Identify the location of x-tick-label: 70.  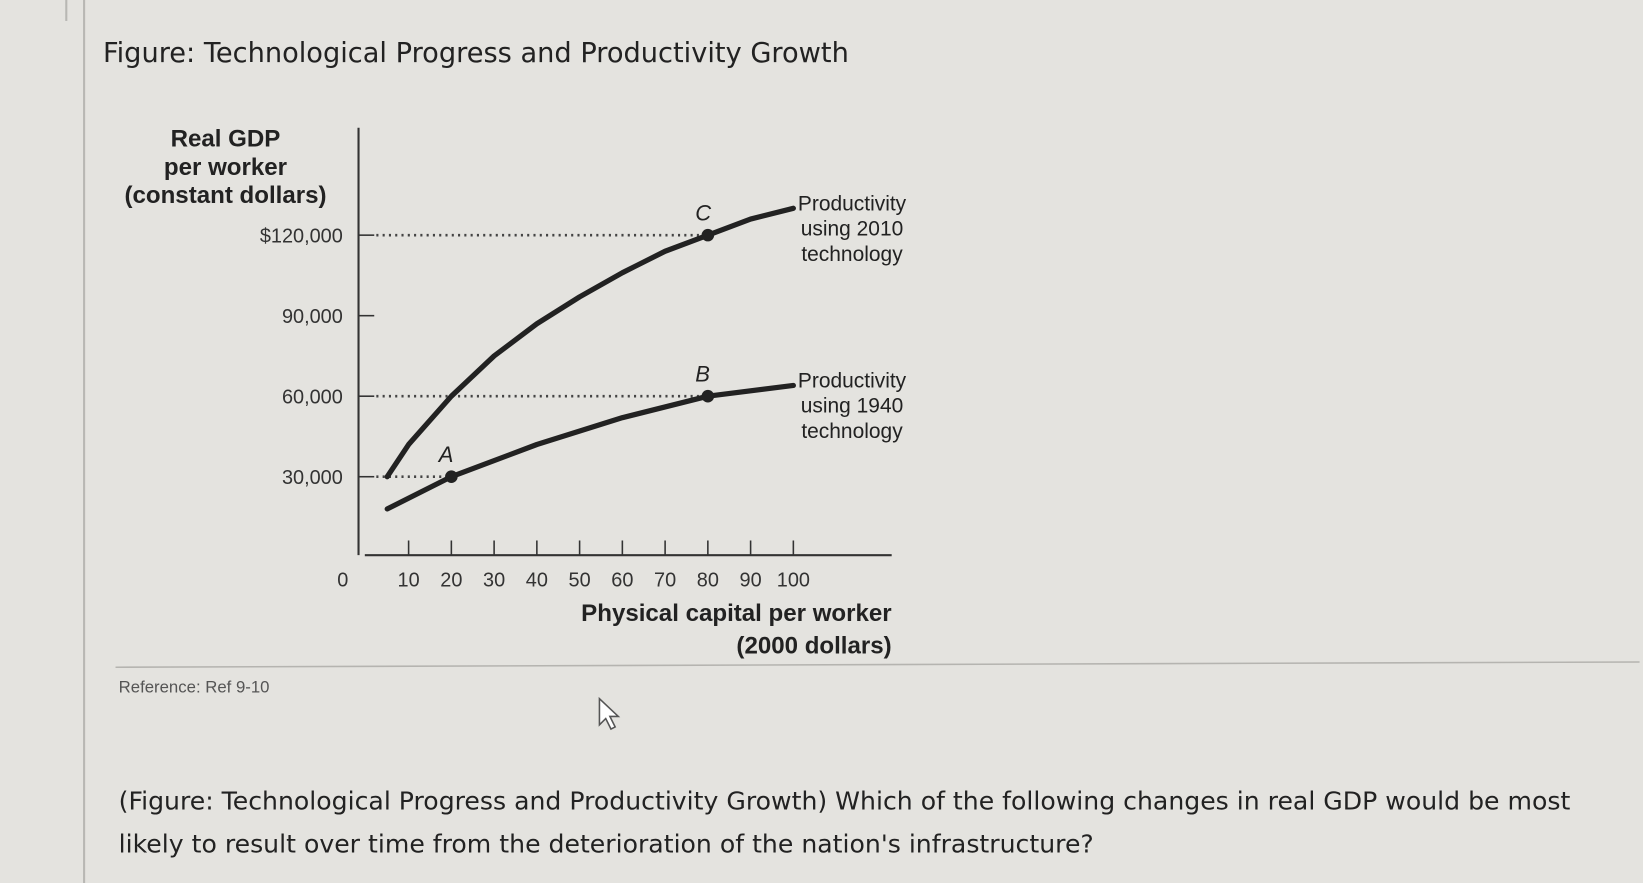
(665, 581).